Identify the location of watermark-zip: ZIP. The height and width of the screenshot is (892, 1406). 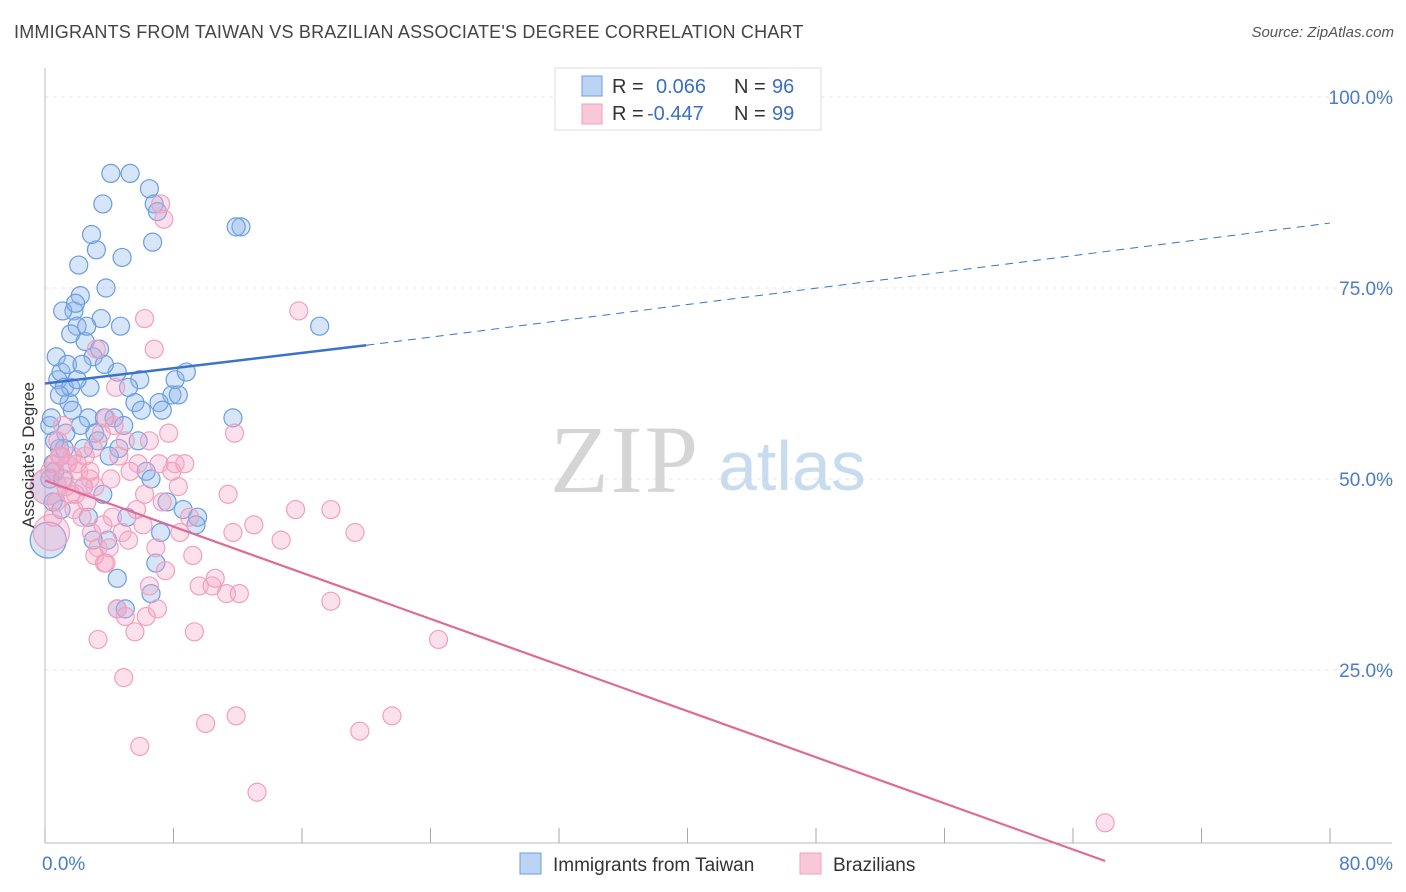
(625, 459).